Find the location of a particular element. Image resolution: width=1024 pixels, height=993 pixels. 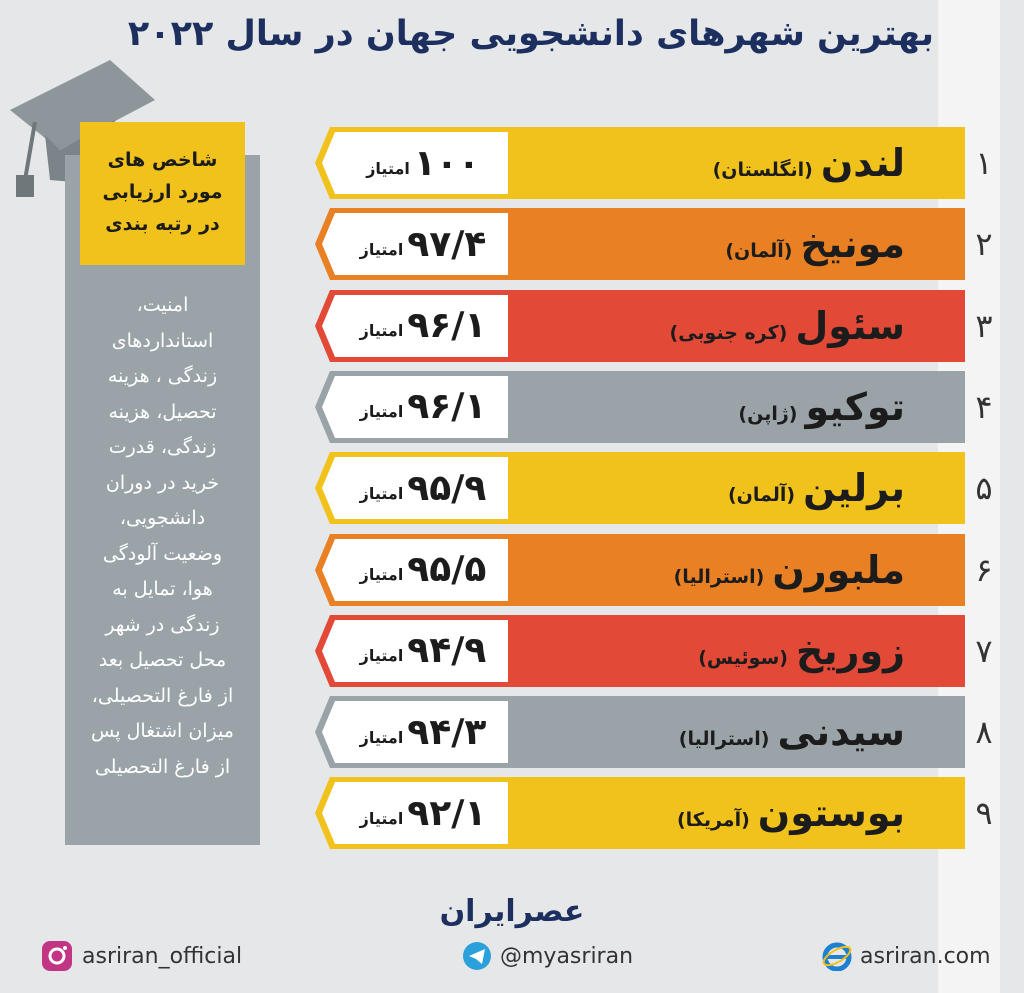

website-icon is located at coordinates (837, 956).